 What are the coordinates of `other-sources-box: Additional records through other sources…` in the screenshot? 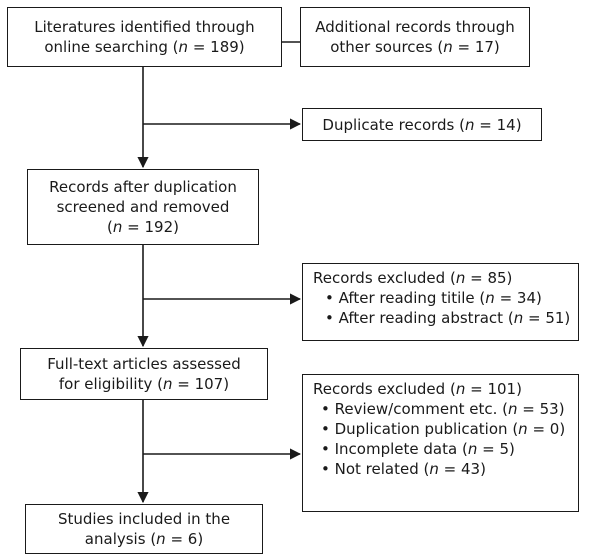 It's located at (415, 37).